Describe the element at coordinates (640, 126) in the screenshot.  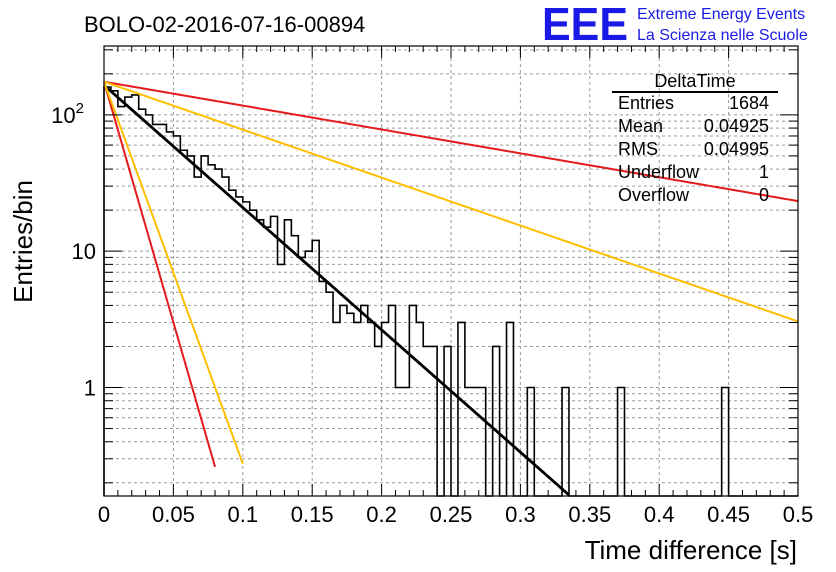
I see `stats-label-1: Mean` at that location.